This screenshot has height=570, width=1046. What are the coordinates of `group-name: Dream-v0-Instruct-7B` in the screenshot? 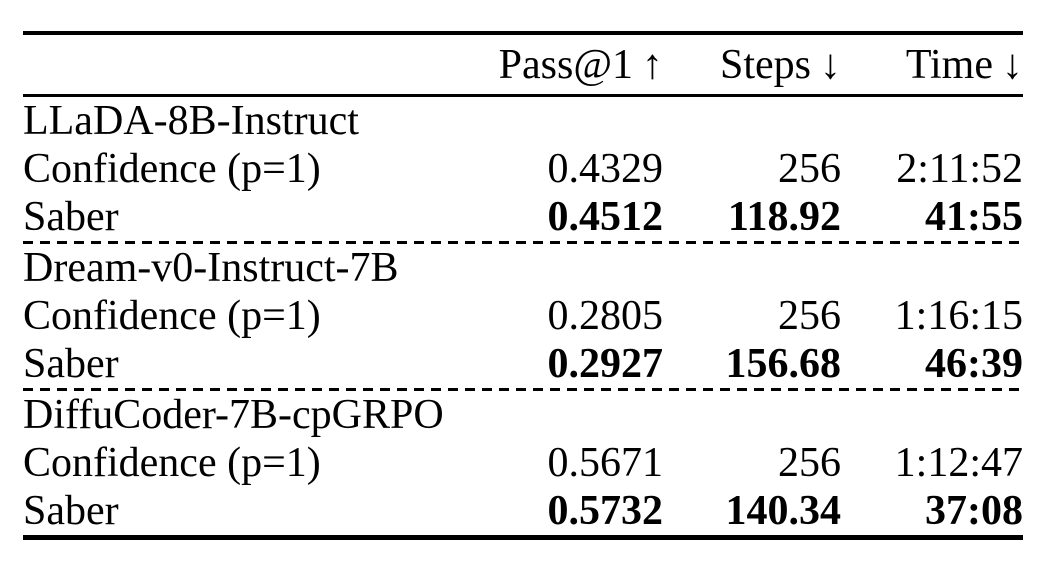 It's located at (211, 268).